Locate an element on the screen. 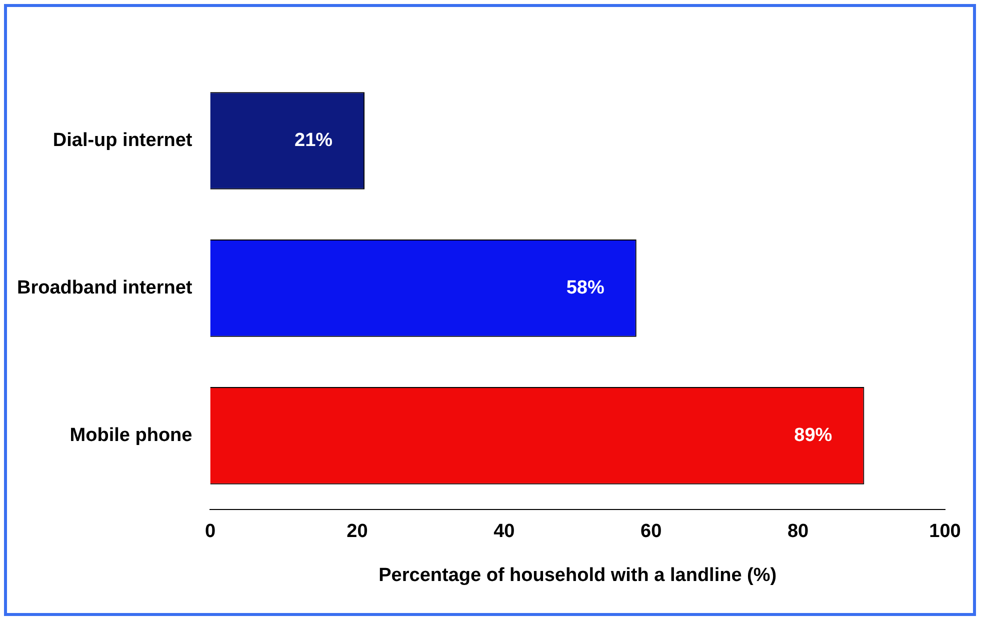  x-tick-label: 40 is located at coordinates (504, 531).